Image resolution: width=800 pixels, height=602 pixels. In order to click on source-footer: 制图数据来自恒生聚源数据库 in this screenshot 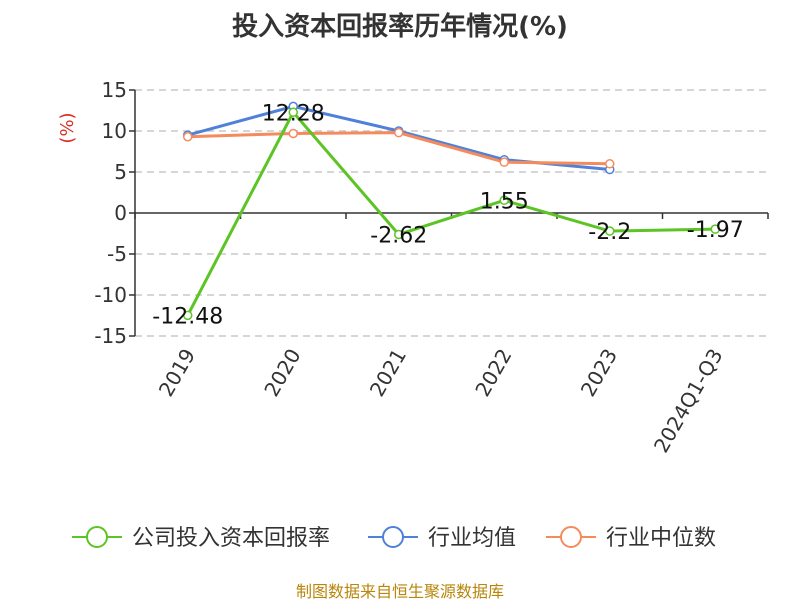, I will do `click(399, 591)`.